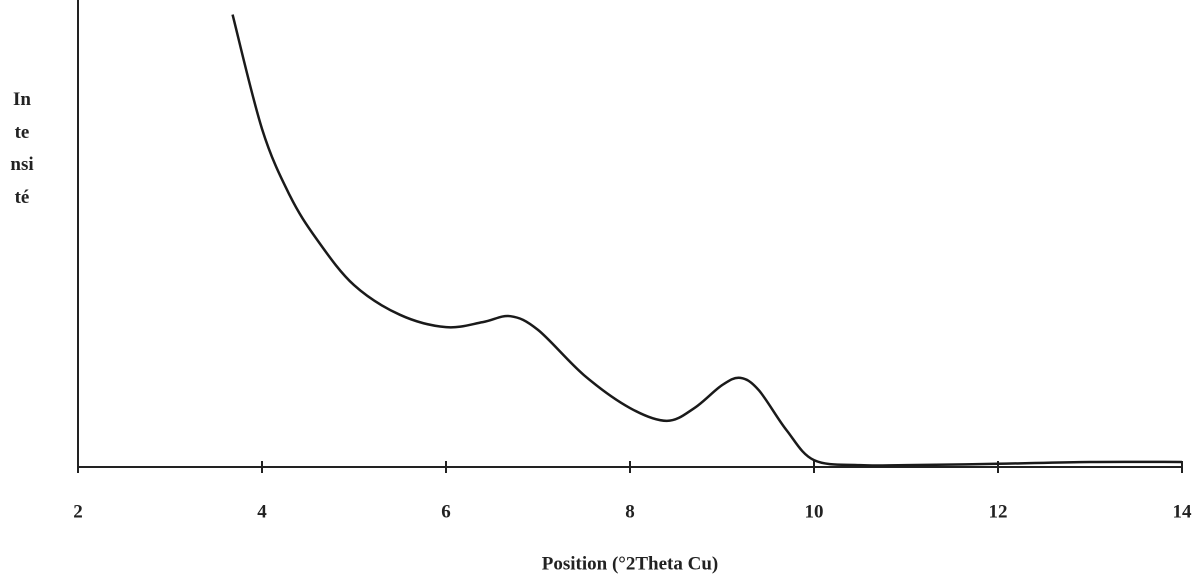  Describe the element at coordinates (998, 511) in the screenshot. I see `x-tick-label: 12` at that location.